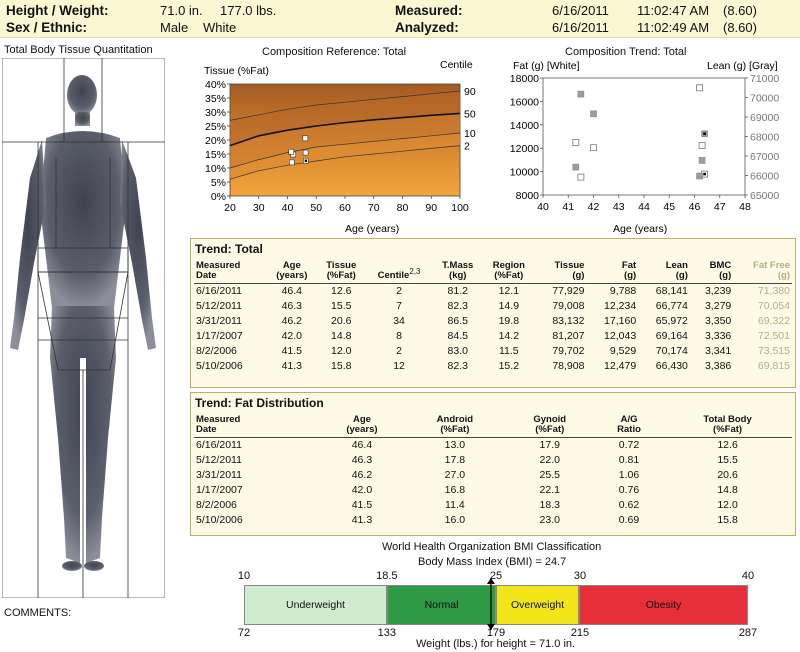  What do you see at coordinates (493, 490) in the screenshot?
I see `trend-fat-row: 1/17/2007 42.0 16.8 22.1 0.76 14.8` at bounding box center [493, 490].